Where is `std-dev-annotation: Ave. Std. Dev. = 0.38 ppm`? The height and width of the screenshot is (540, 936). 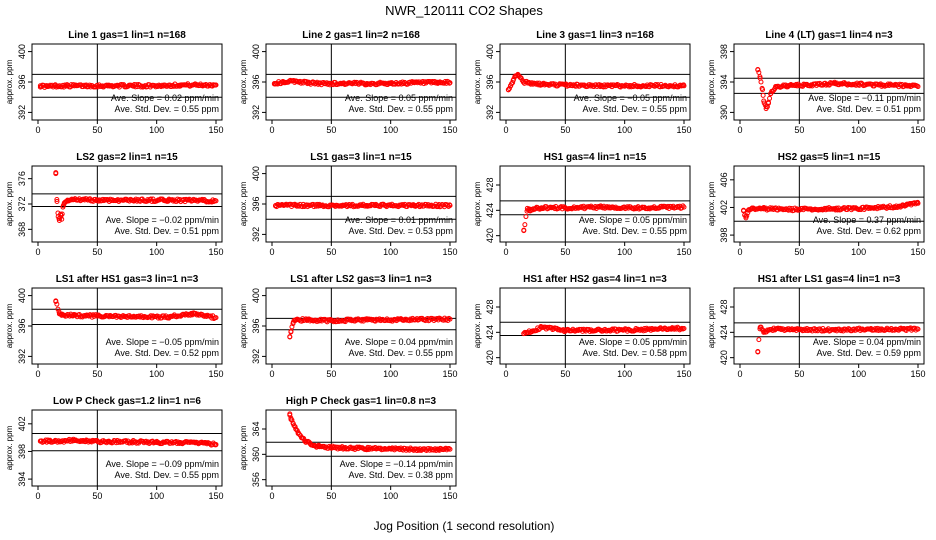 std-dev-annotation: Ave. Std. Dev. = 0.38 ppm is located at coordinates (401, 475).